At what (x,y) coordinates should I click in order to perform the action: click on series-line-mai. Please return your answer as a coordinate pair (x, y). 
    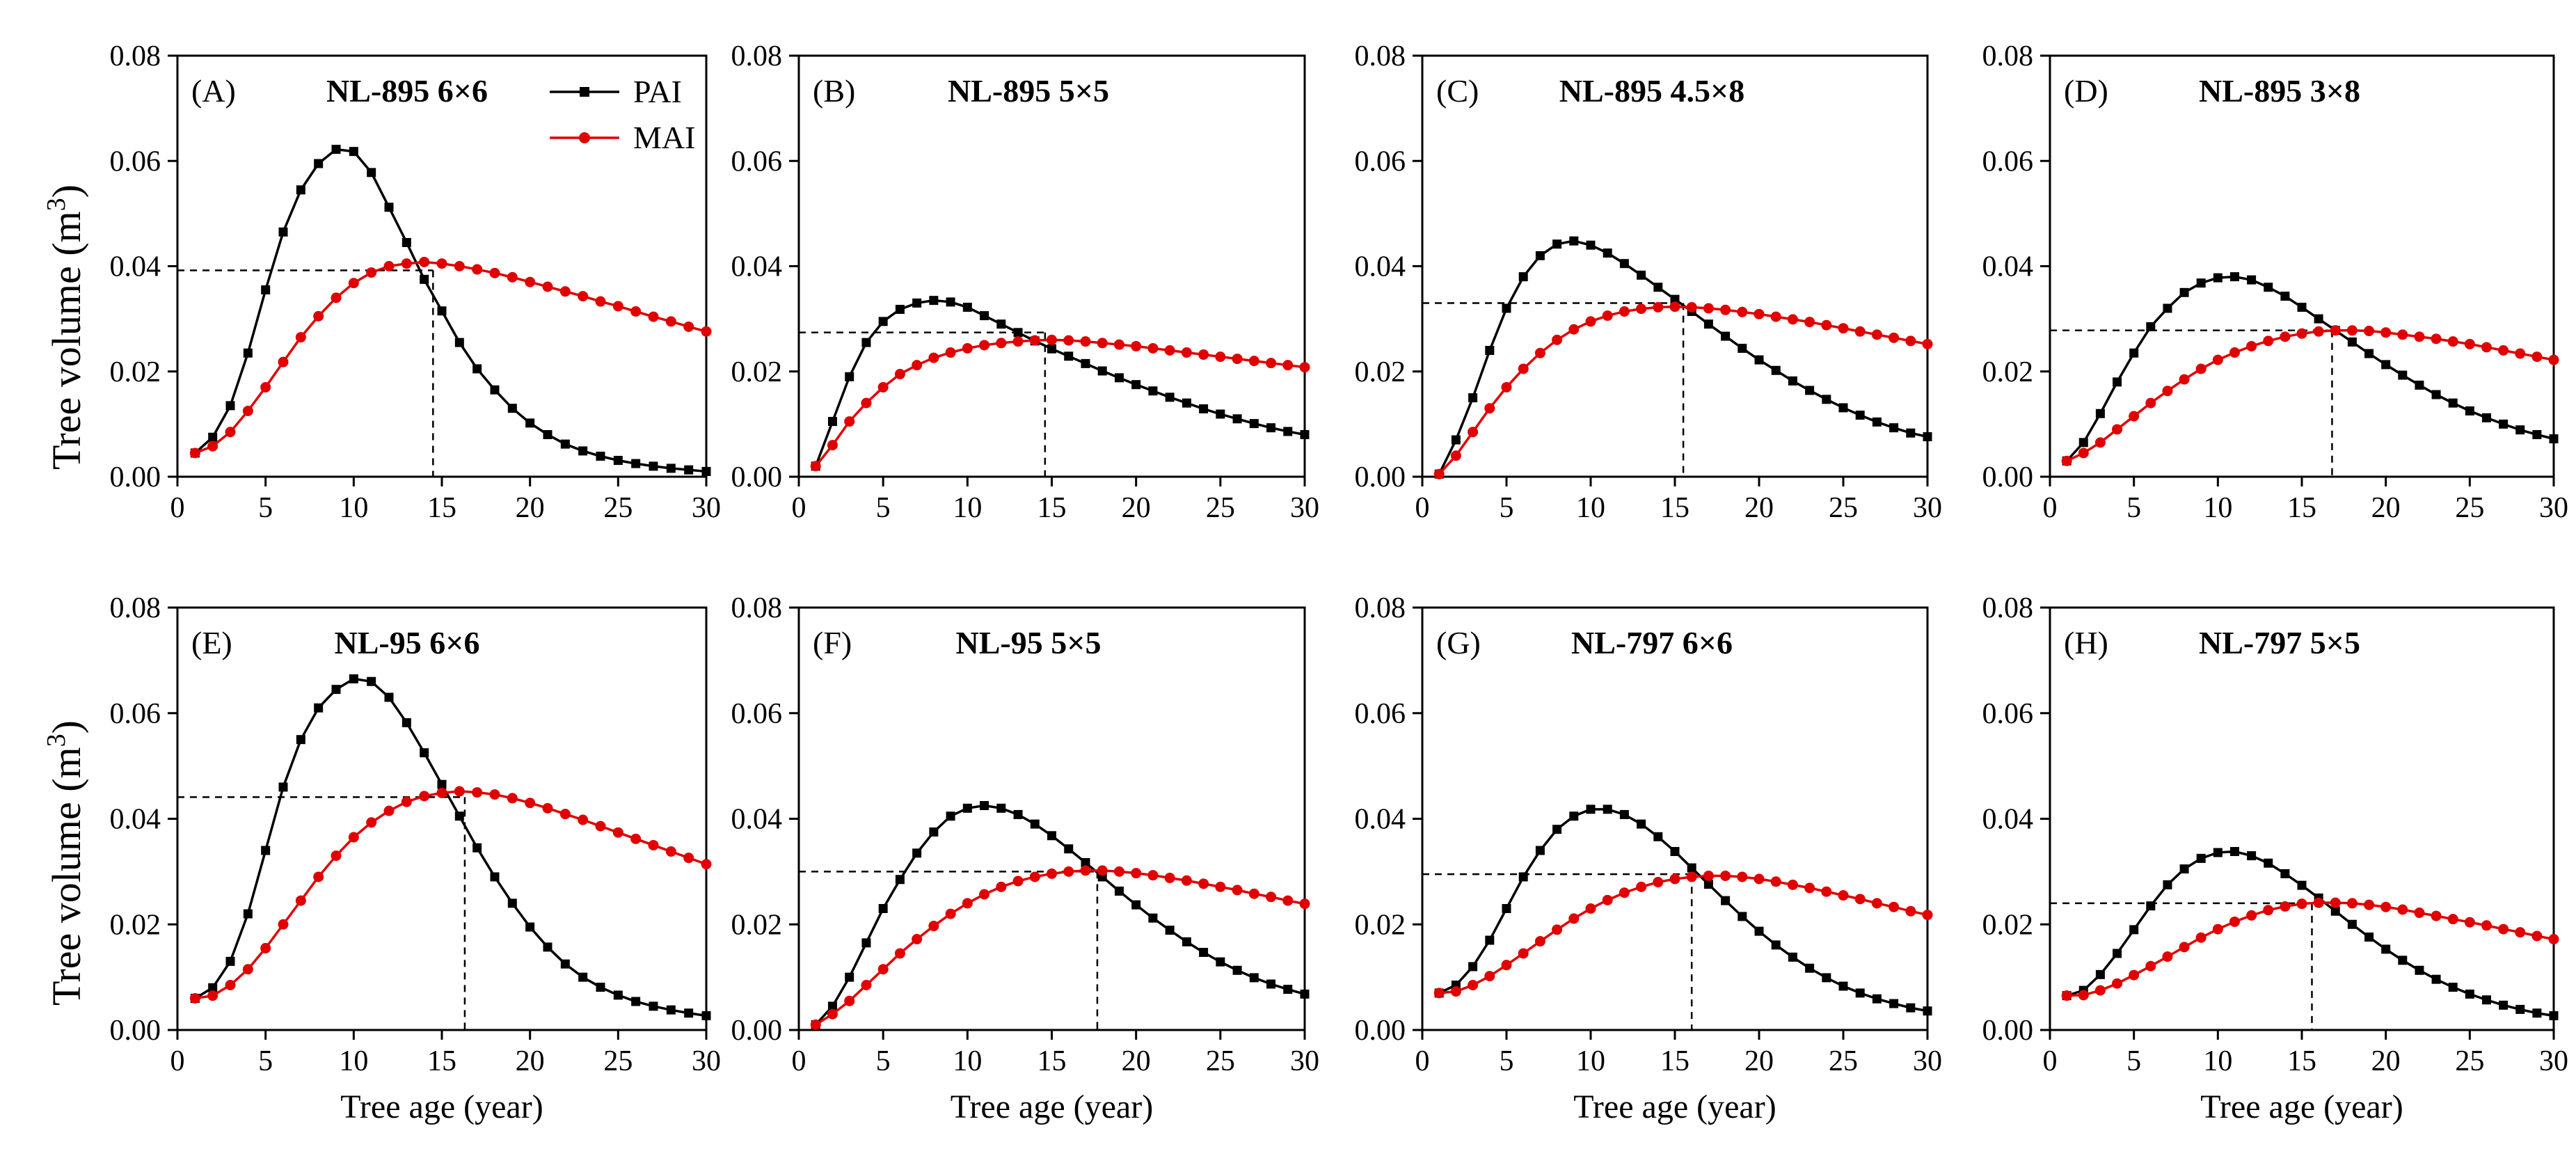
    Looking at the image, I should click on (2310, 395).